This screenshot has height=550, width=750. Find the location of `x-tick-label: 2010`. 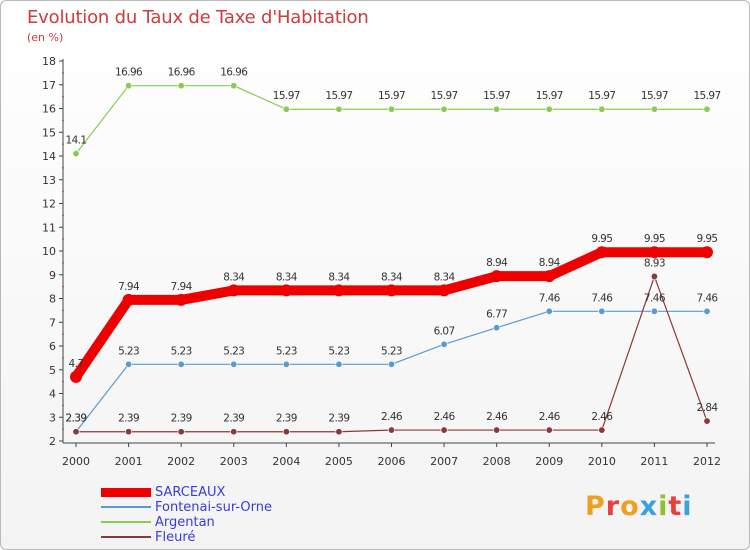

x-tick-label: 2010 is located at coordinates (602, 461).